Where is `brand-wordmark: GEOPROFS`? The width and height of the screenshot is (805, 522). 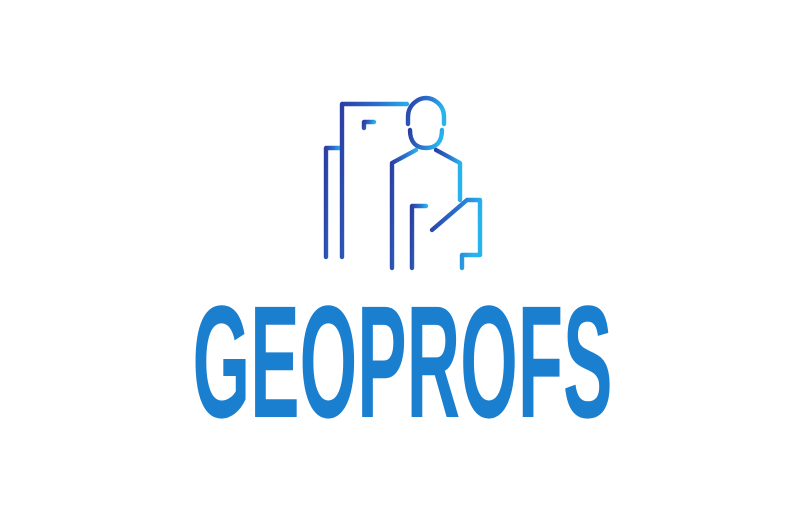
brand-wordmark: GEOPROFS is located at coordinates (403, 351).